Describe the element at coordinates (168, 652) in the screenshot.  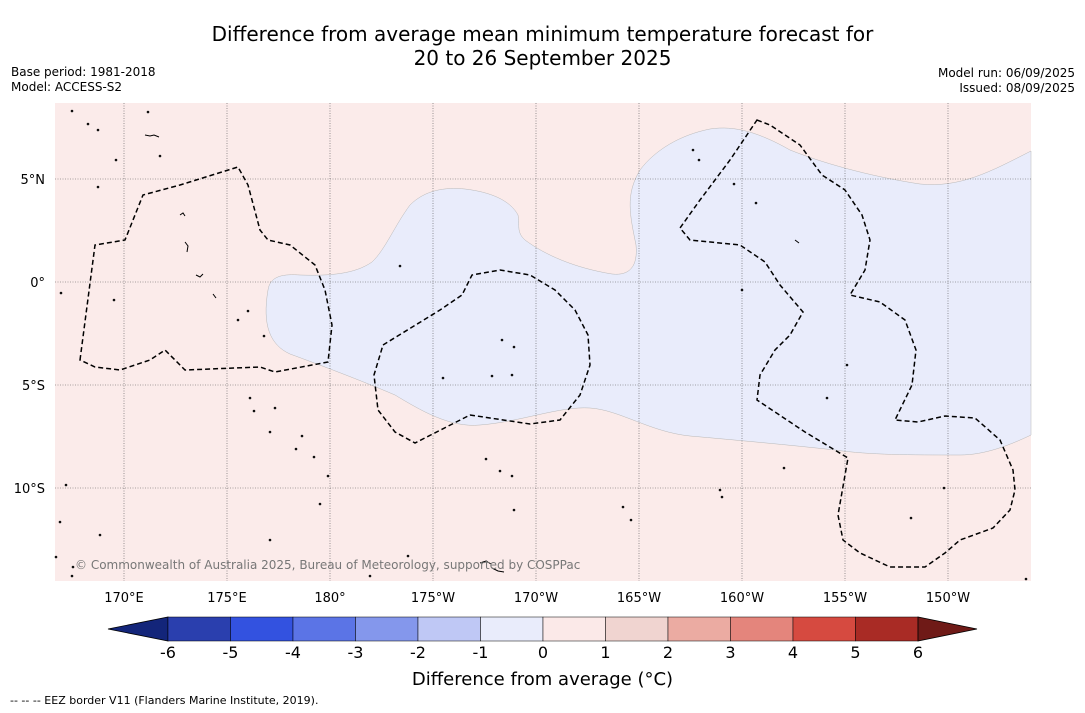
I see `colorbar-tick-label: -6` at that location.